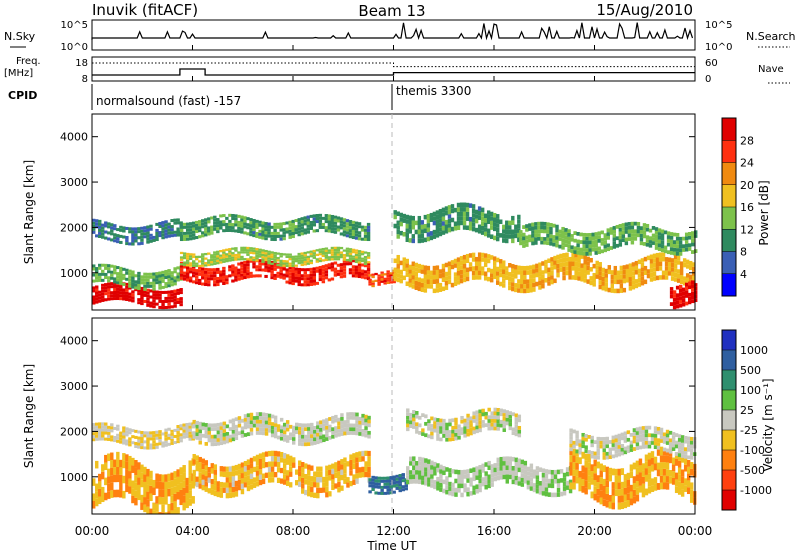 The width and height of the screenshot is (800, 554). What do you see at coordinates (729, 196) in the screenshot?
I see `colorbar-swatch` at bounding box center [729, 196].